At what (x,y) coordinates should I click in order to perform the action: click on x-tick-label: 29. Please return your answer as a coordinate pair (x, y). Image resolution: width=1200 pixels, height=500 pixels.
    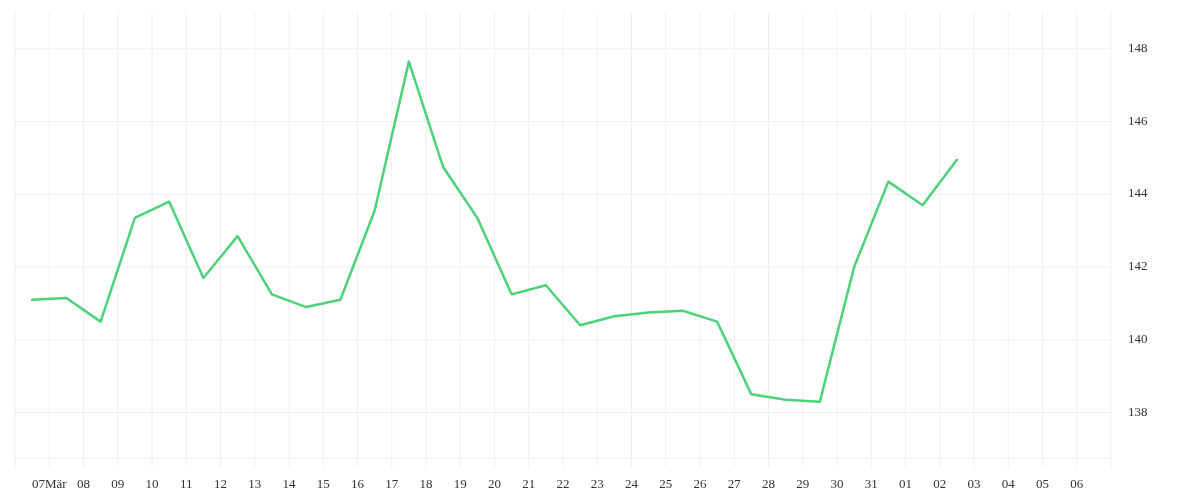
    Looking at the image, I should click on (803, 483).